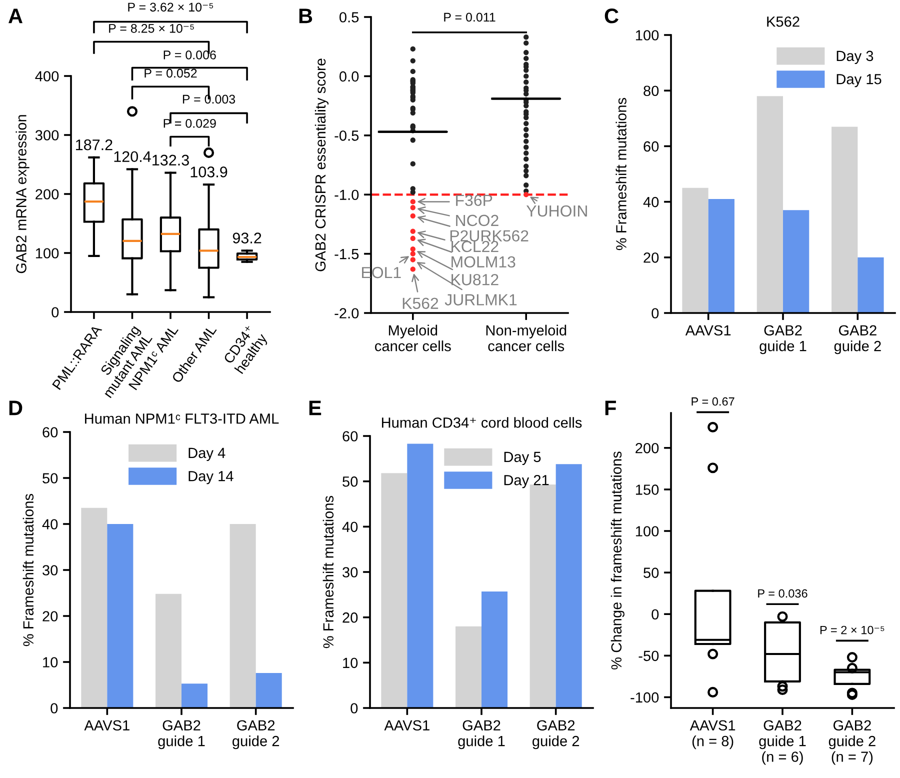  I want to click on annotation: KU812, so click(475, 280).